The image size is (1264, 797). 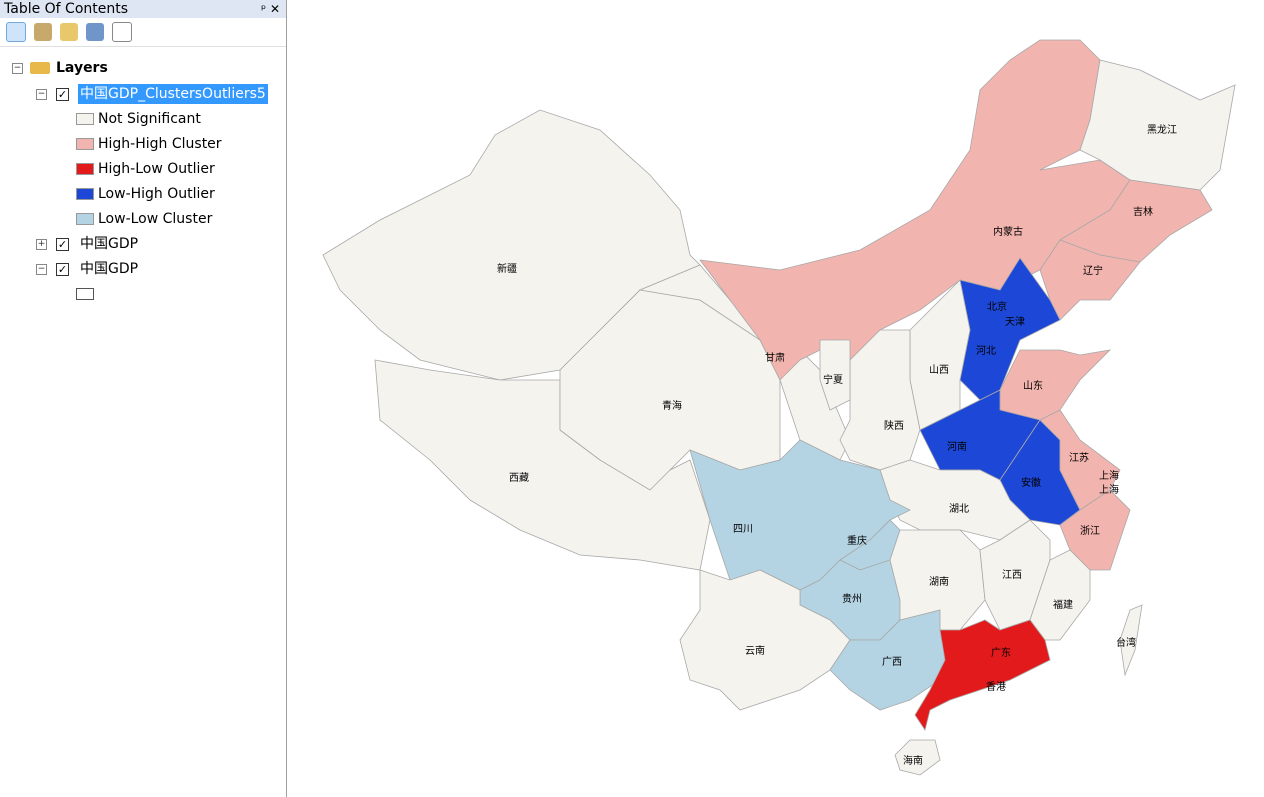 What do you see at coordinates (270, 9) in the screenshot?
I see `toc-buttons: ᵖ ✕` at bounding box center [270, 9].